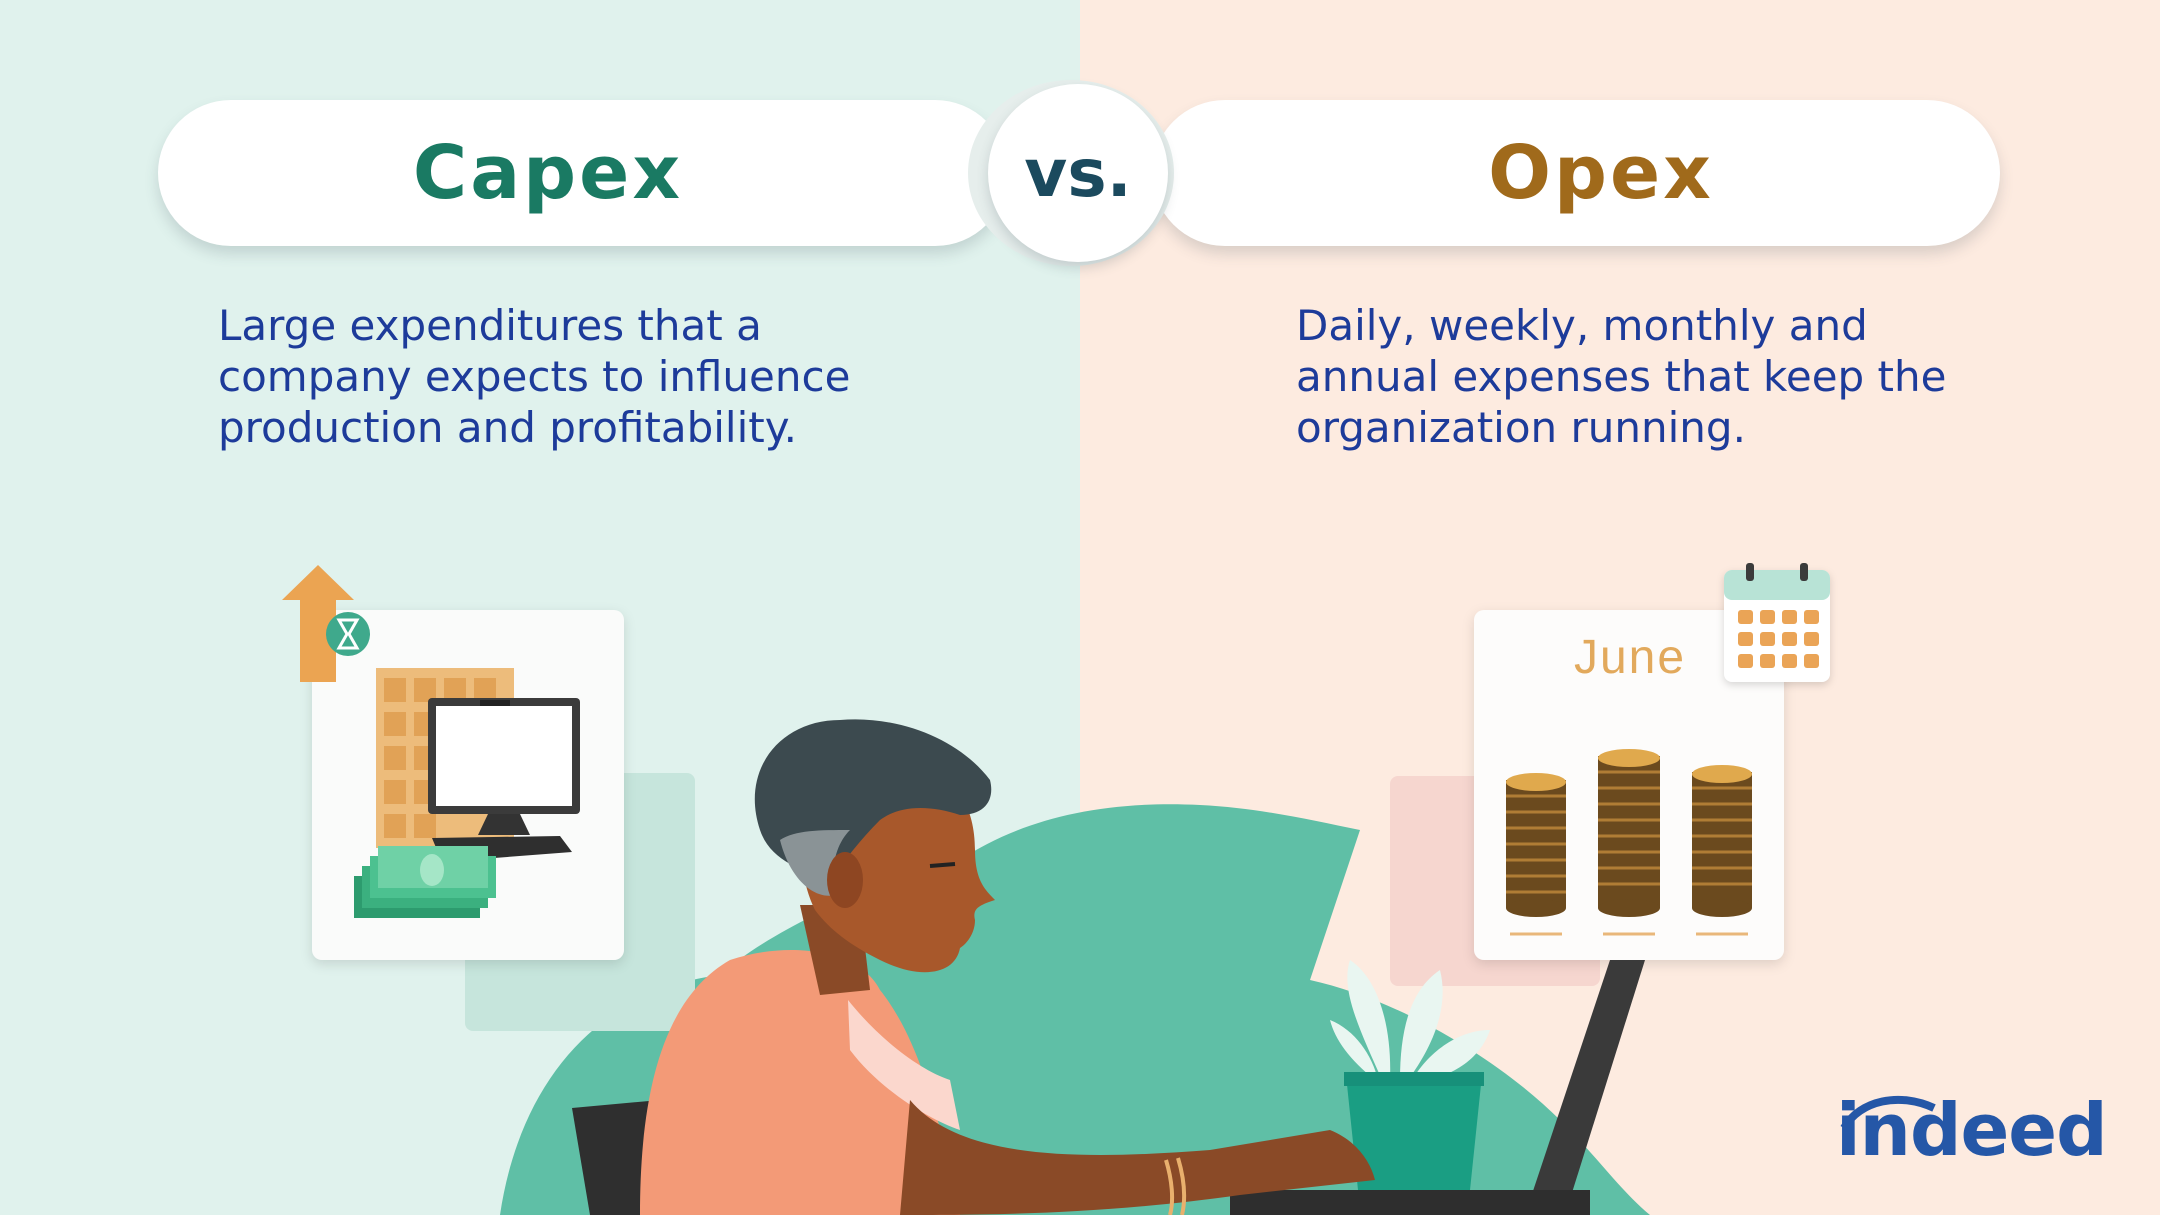  What do you see at coordinates (1630, 657) in the screenshot?
I see `month-label: June` at bounding box center [1630, 657].